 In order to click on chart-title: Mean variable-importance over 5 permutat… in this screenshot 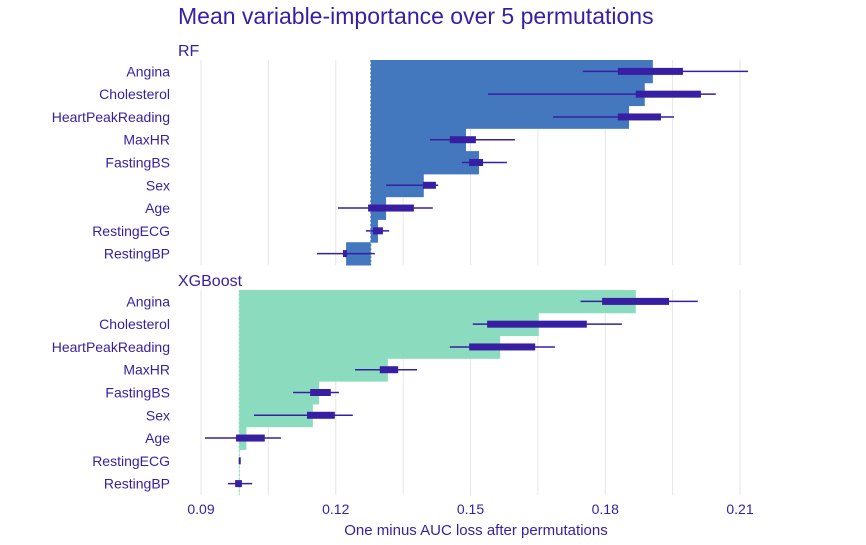, I will do `click(416, 16)`.